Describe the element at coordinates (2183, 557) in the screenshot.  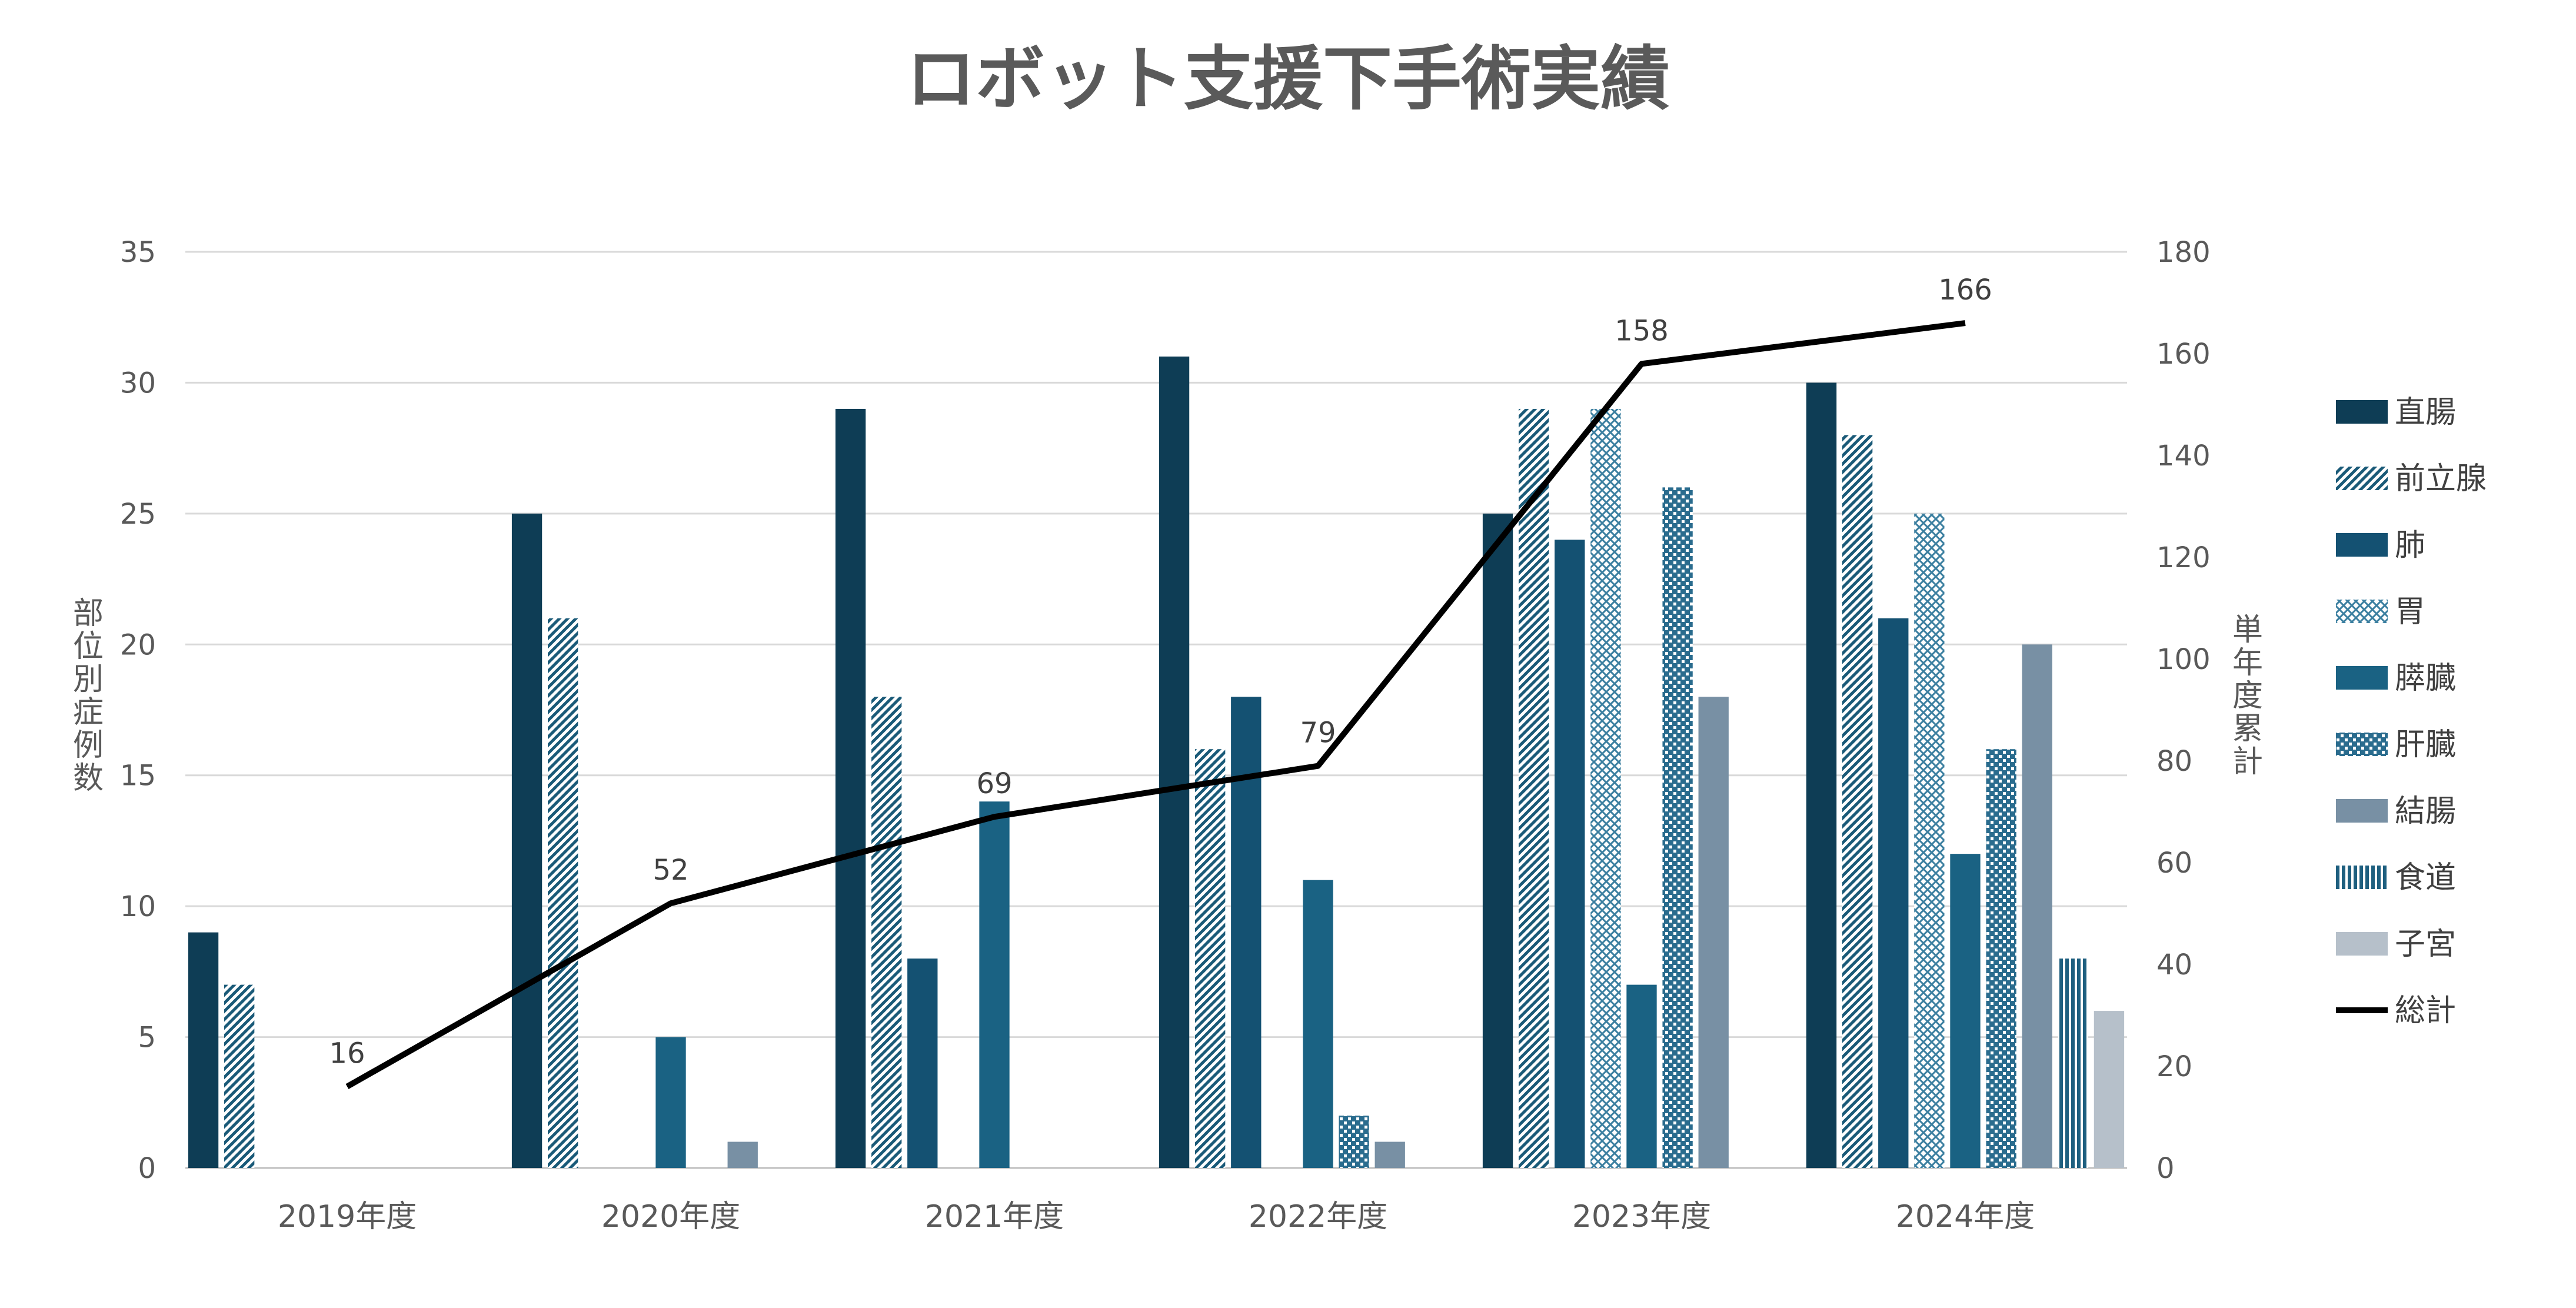
I see `right-tick-label: 120` at that location.